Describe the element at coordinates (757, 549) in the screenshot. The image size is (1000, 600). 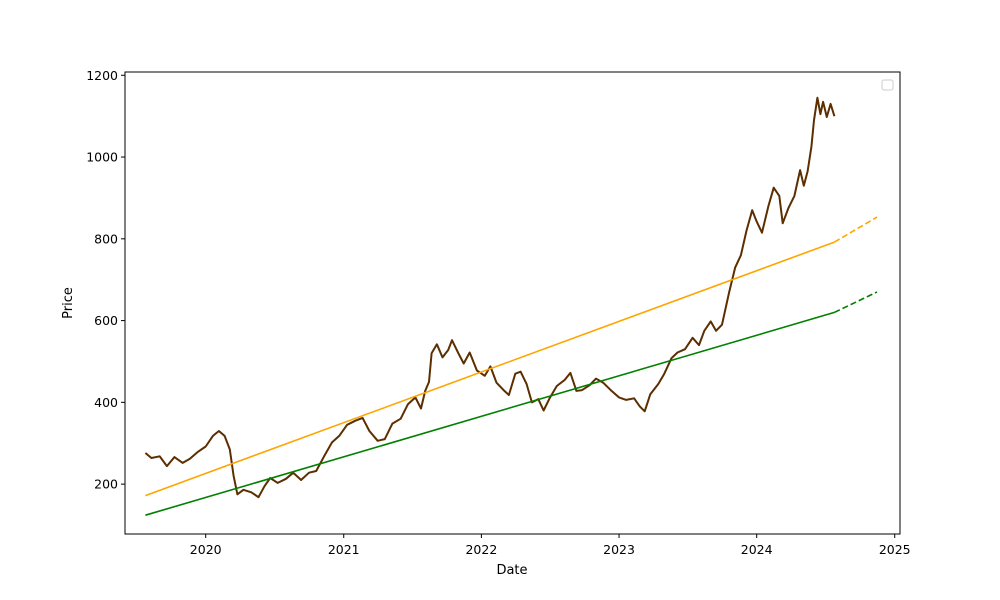
I see `x-tick-label: 2024` at that location.